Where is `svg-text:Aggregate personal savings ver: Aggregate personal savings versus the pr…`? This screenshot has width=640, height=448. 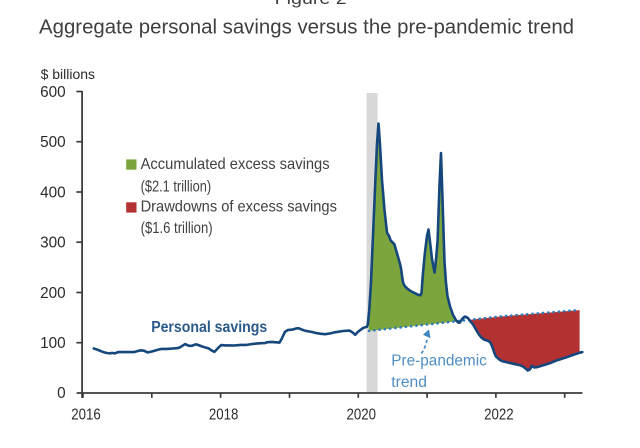
svg-text:Aggregate personal savings ver: Aggregate personal savings versus the pr… is located at coordinates (306, 27).